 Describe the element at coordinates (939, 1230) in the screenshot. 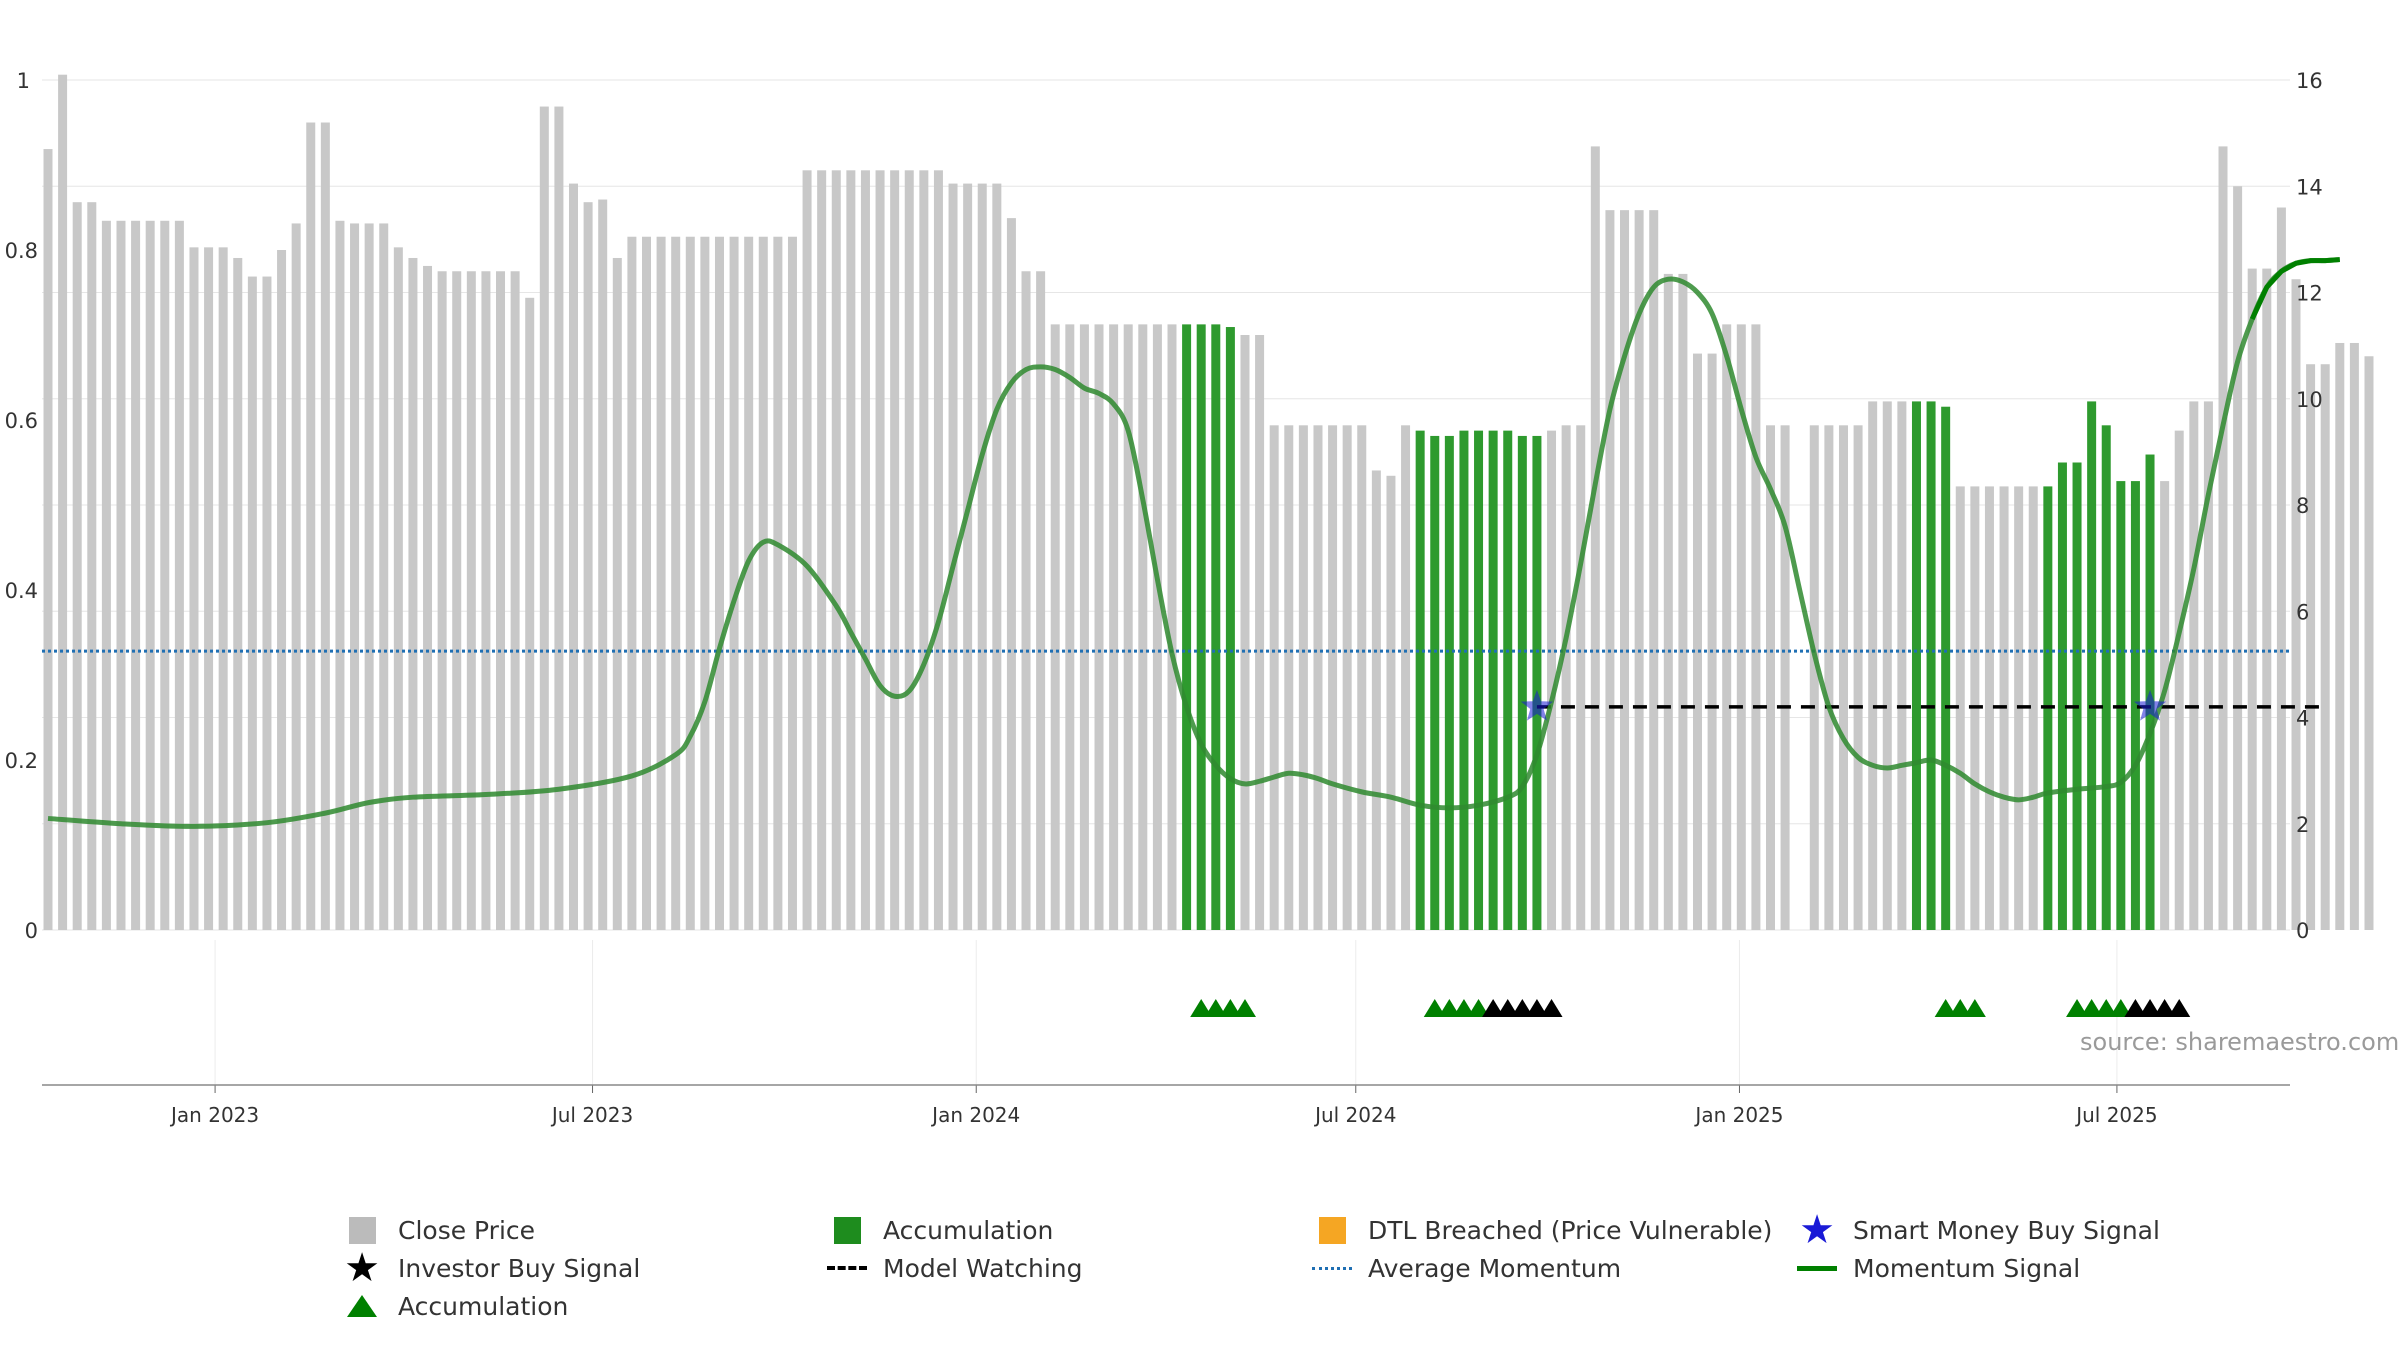

I see `legend-accumulation-bar: Accumulation` at that location.